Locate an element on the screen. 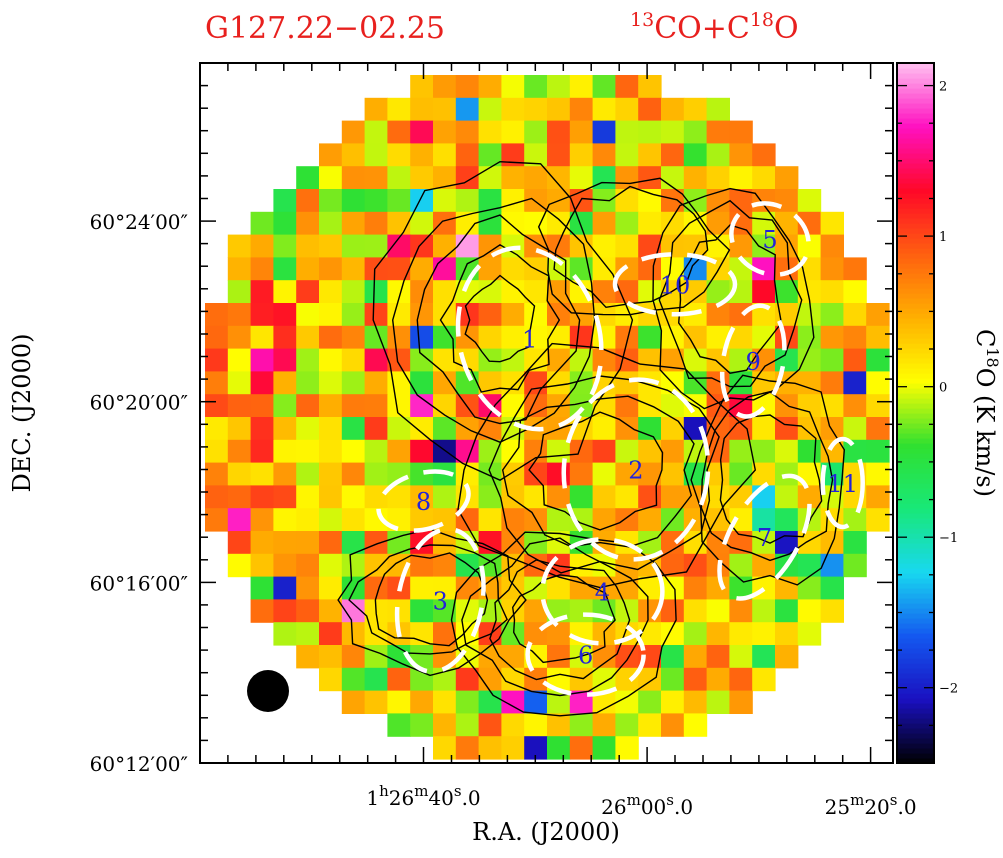 Image resolution: width=1003 pixels, height=858 pixels. contour-line is located at coordinates (500, 318).